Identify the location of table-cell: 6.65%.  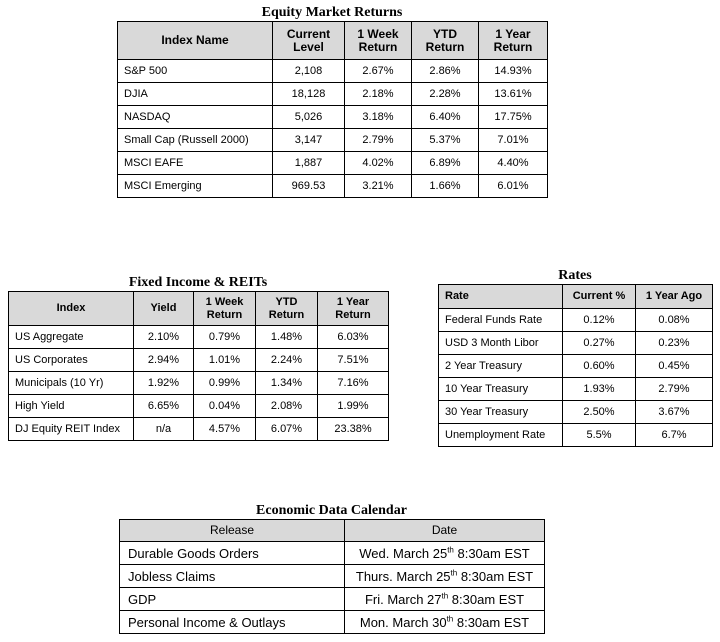
(163, 406).